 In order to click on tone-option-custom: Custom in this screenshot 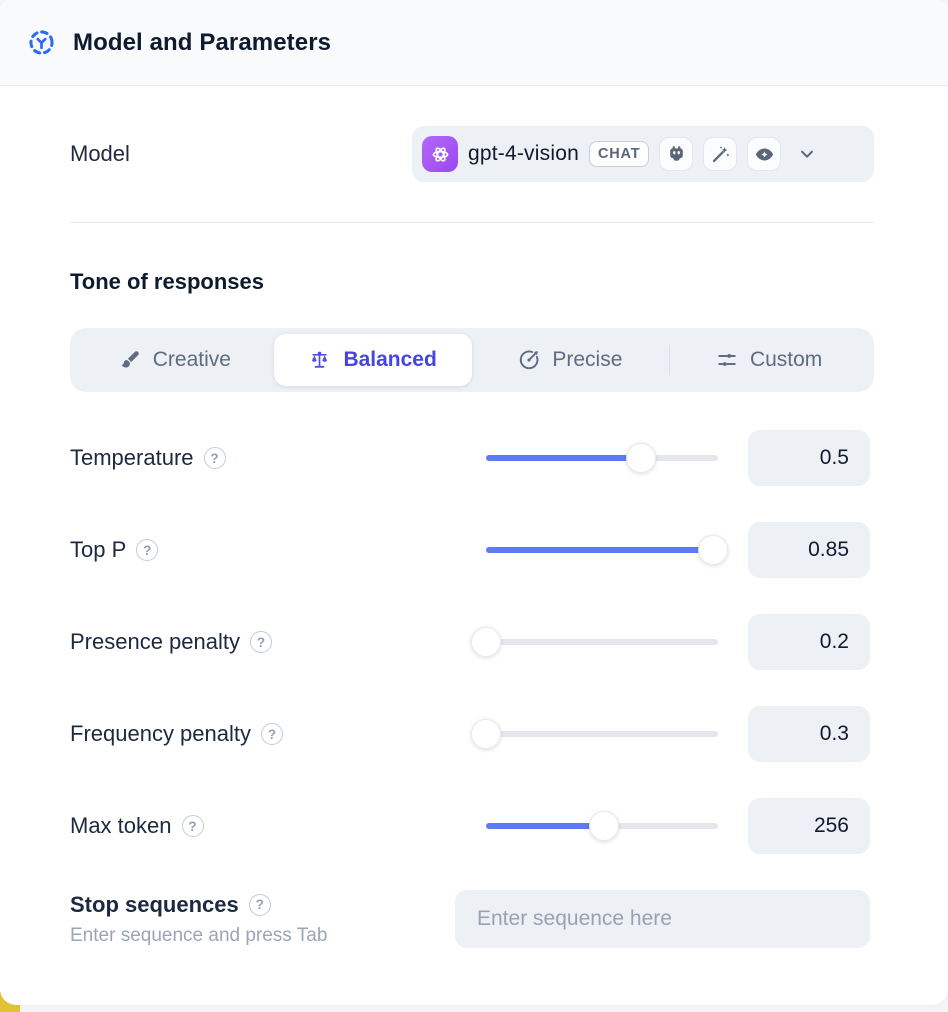, I will do `click(769, 360)`.